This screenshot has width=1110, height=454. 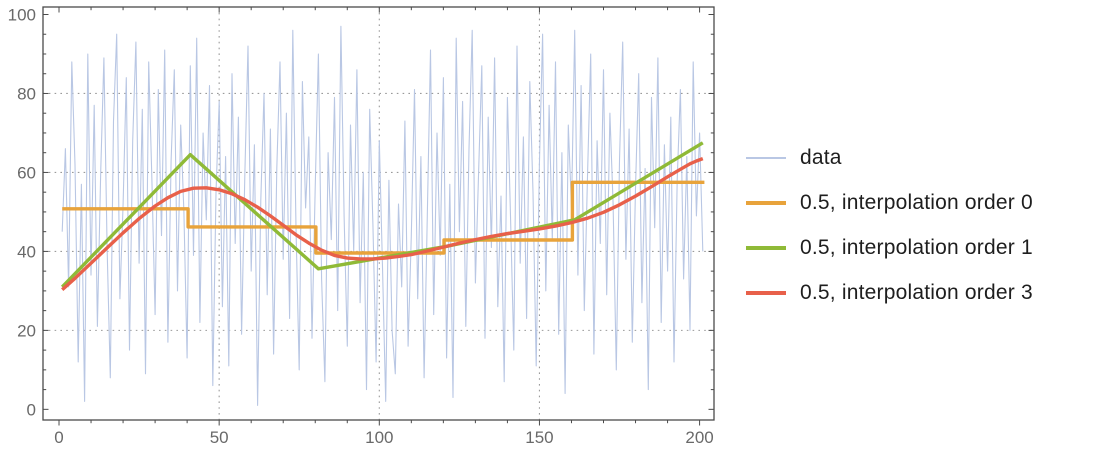 What do you see at coordinates (22, 15) in the screenshot?
I see `y-axis-tick-label: 100` at bounding box center [22, 15].